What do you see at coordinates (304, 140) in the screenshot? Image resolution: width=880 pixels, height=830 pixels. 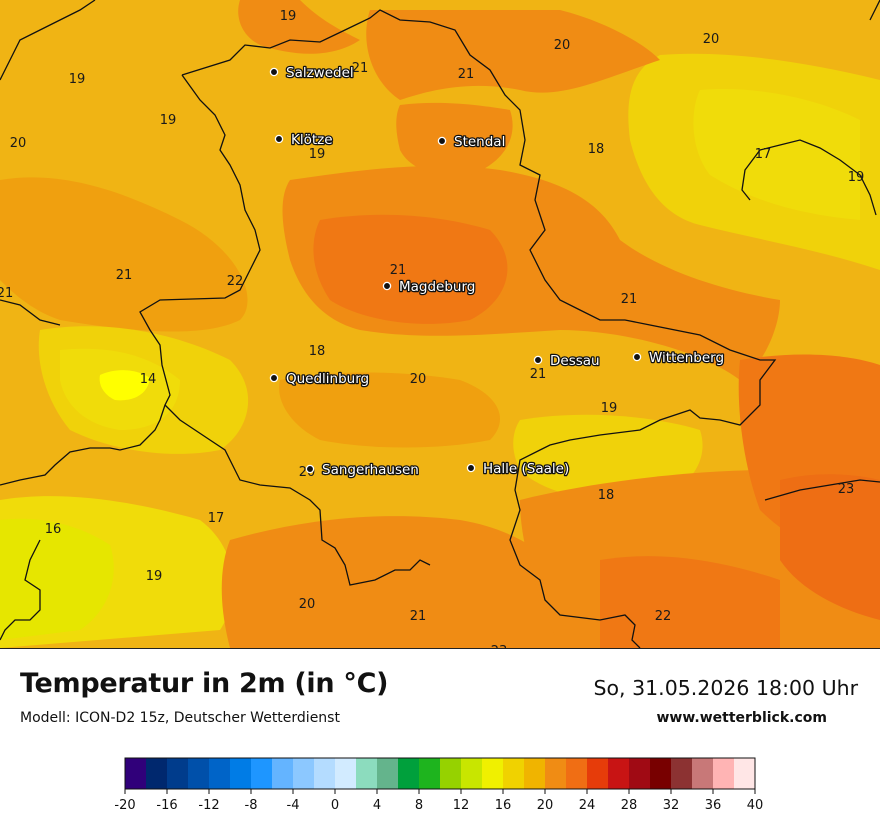 I see `city-marker: Klötze` at bounding box center [304, 140].